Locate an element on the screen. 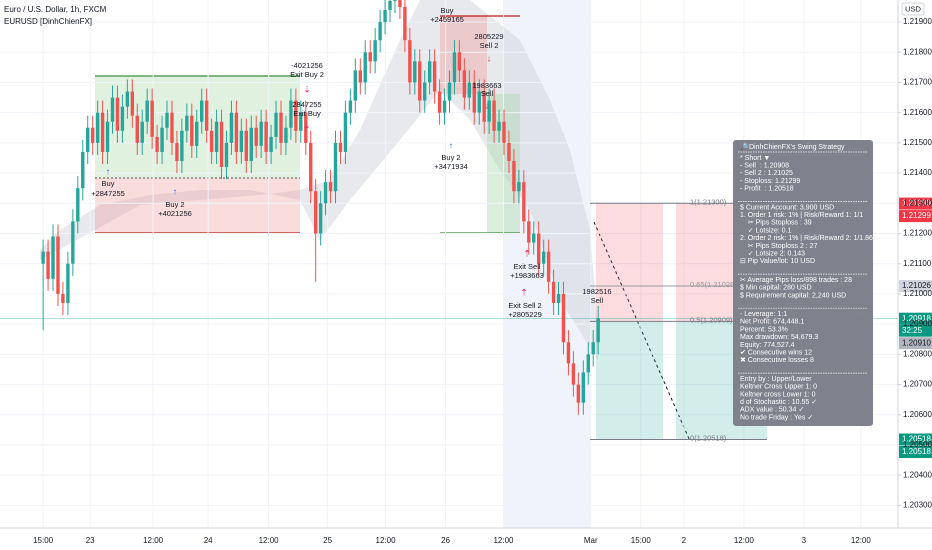  panel-line: - Sell 2 : 1.21025 is located at coordinates (766, 173).